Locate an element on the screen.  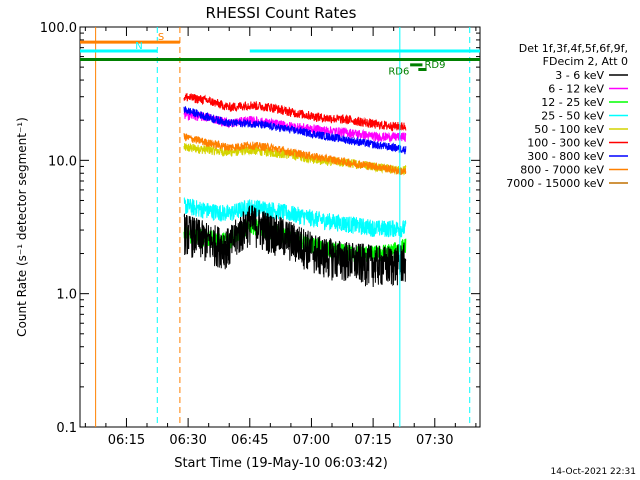
legend-entry-label: 25 - 50 keV is located at coordinates (572, 116).